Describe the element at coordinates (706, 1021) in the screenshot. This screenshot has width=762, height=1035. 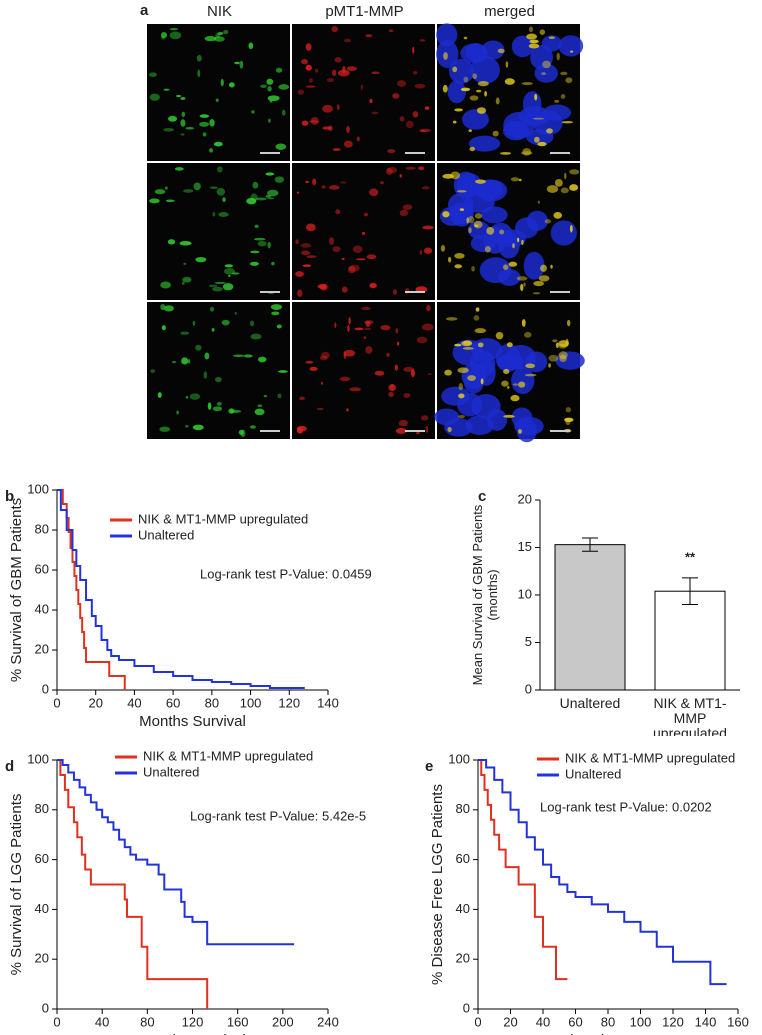
I see `x-tick-label: 140` at that location.